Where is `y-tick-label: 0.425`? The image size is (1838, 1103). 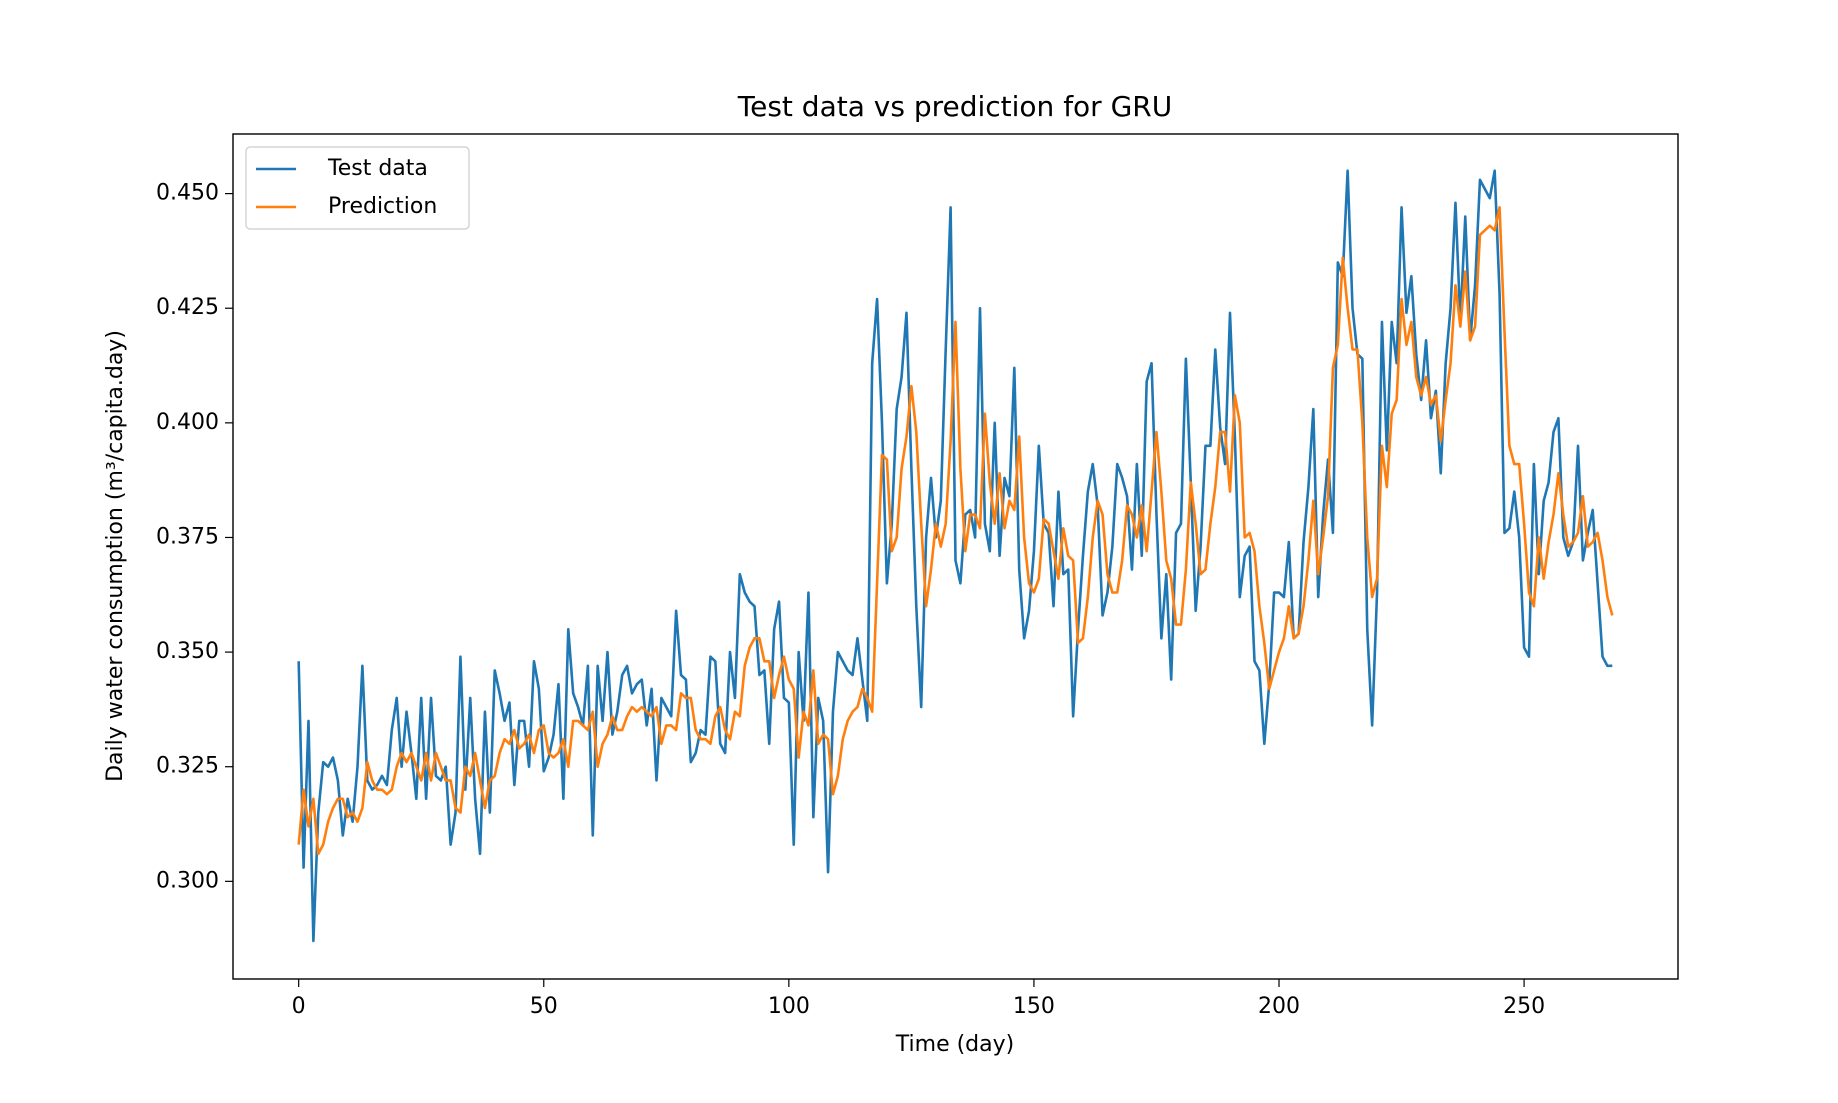
y-tick-label: 0.425 is located at coordinates (187, 307).